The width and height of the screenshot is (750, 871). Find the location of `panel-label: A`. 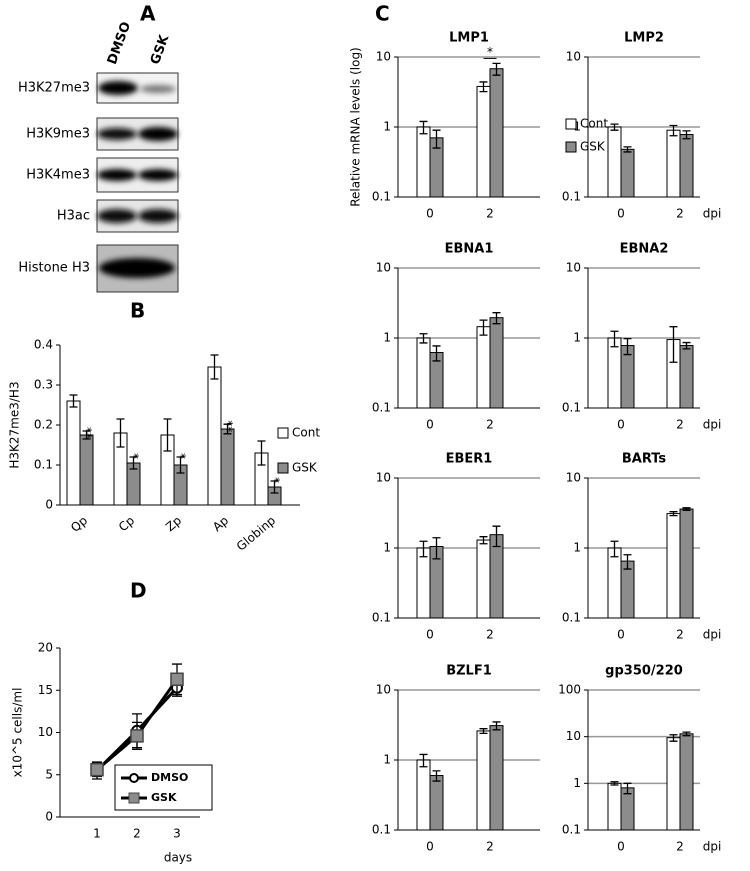

panel-label: A is located at coordinates (148, 14).